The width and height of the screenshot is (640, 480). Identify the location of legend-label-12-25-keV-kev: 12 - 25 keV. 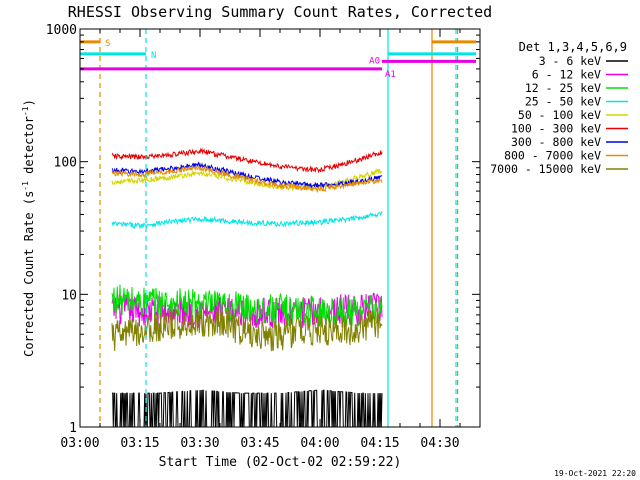
(563, 88).